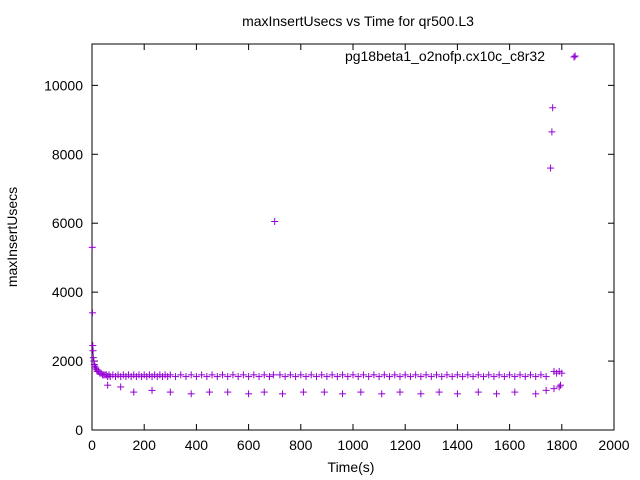  Describe the element at coordinates (249, 445) in the screenshot. I see `x-tick-label: 600` at that location.